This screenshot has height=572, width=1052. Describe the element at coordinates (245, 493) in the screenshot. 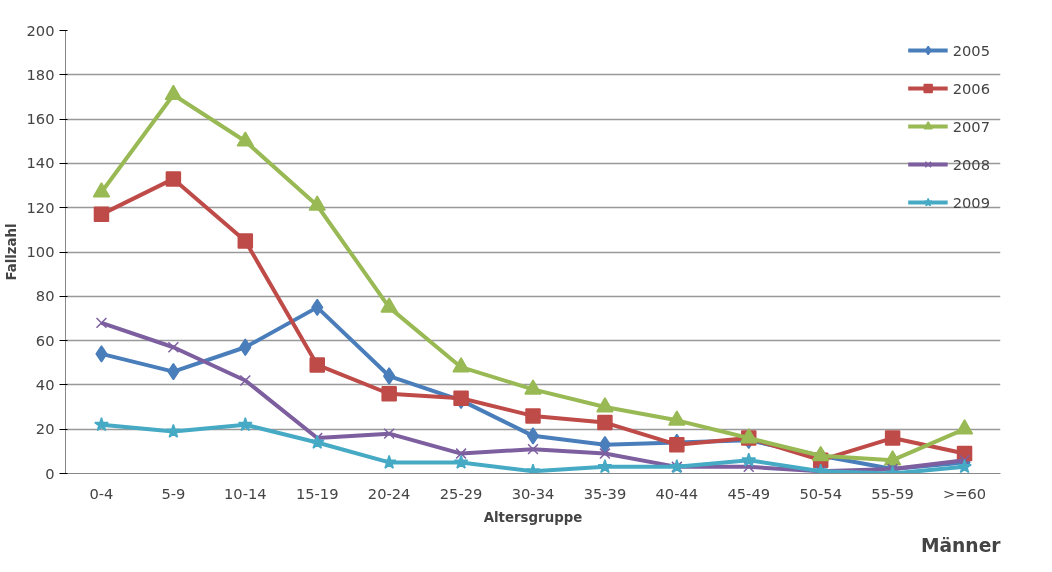

I see `x-tick-label: 10-14` at that location.